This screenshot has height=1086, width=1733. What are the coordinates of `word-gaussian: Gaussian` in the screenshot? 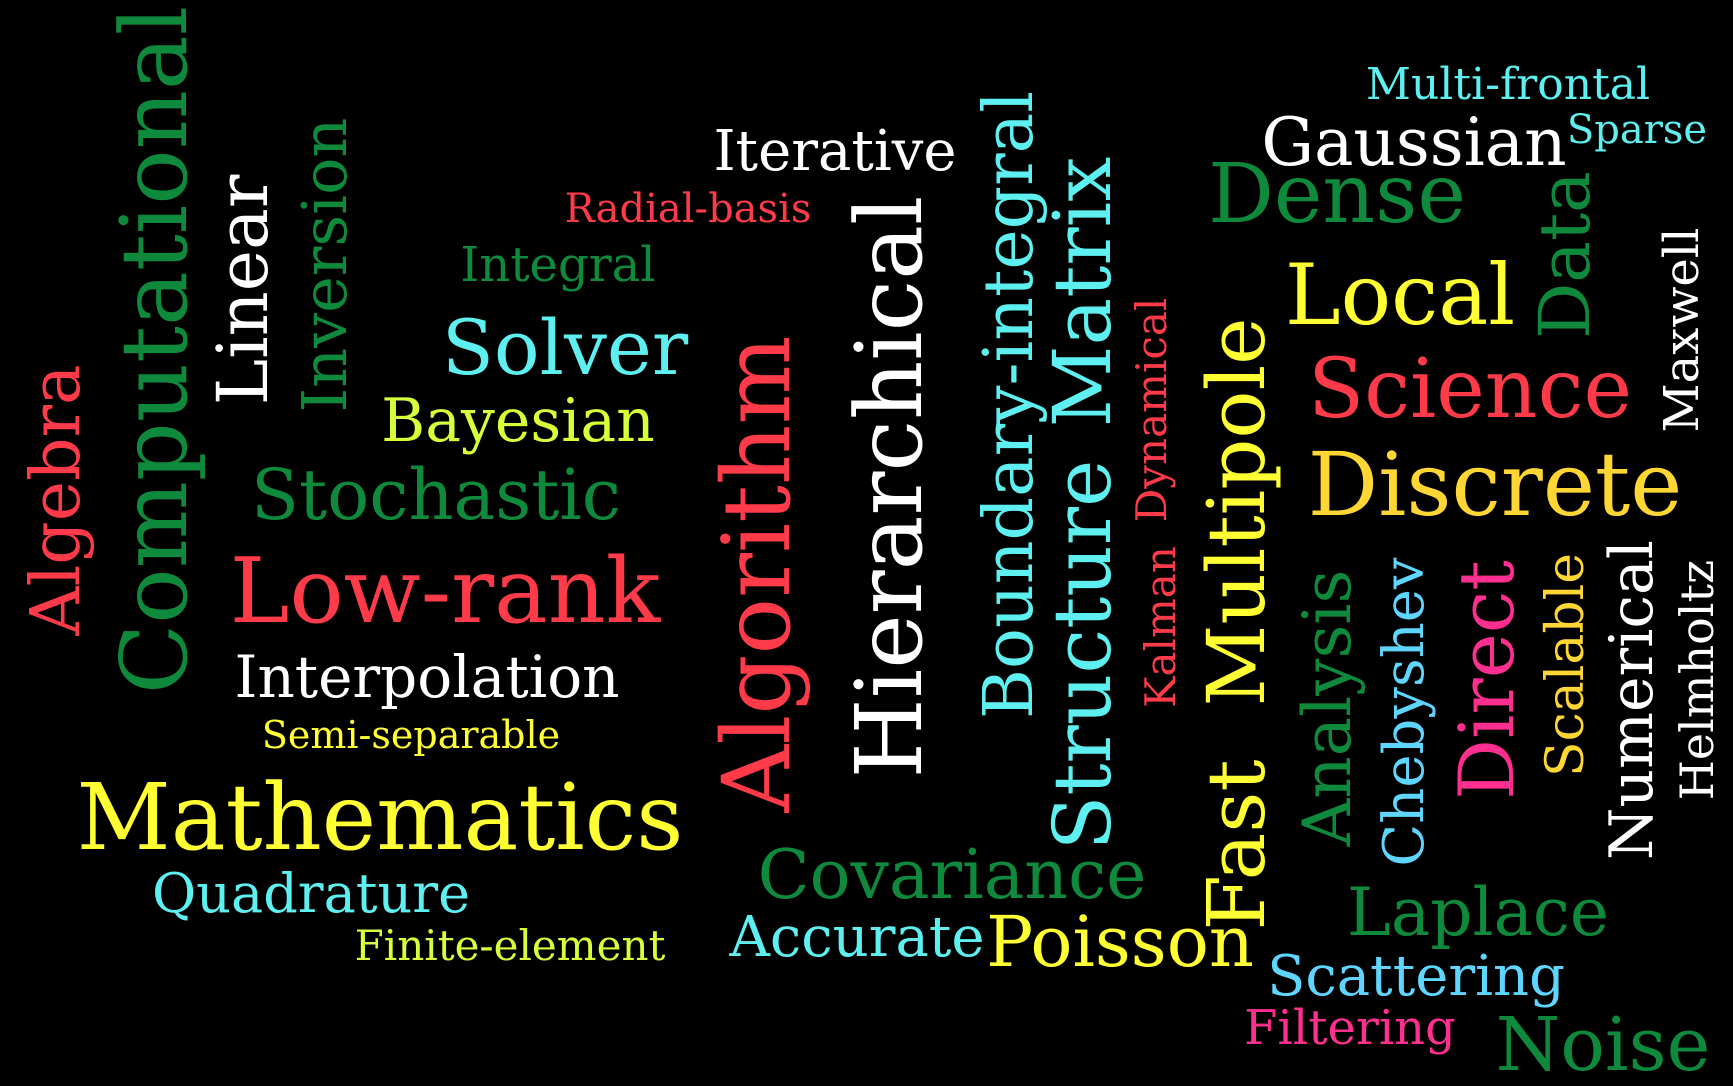 It's located at (1414, 142).